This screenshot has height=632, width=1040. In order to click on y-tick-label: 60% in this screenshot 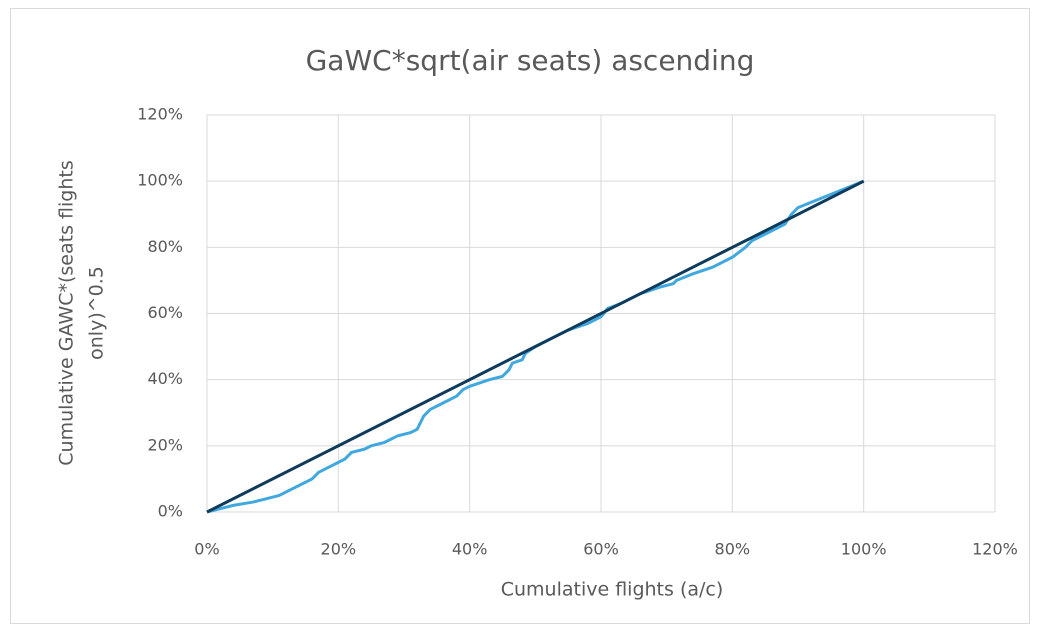, I will do `click(165, 312)`.